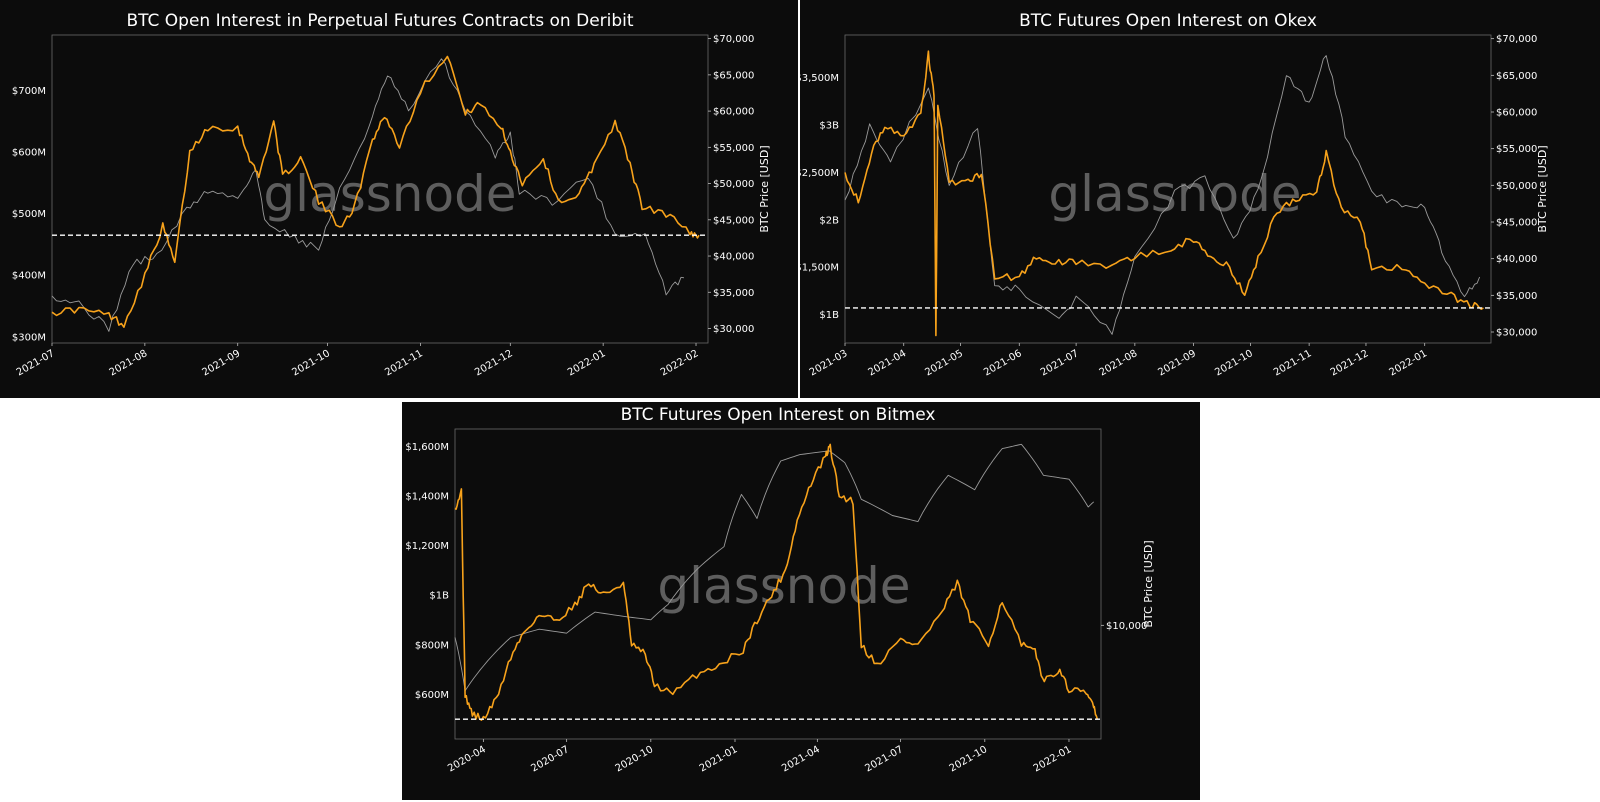 The height and width of the screenshot is (802, 1600). I want to click on x-tick-label: 2022-02, so click(680, 363).